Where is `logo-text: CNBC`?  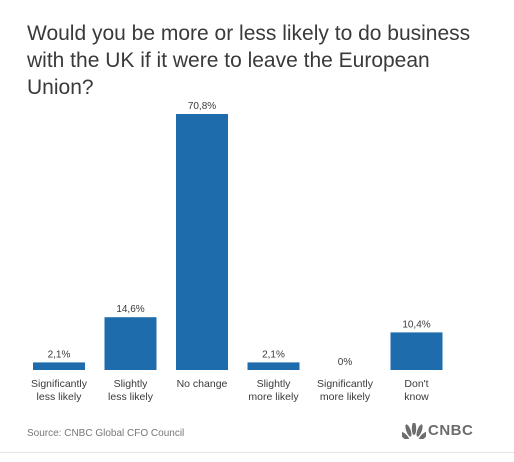
logo-text: CNBC is located at coordinates (451, 430).